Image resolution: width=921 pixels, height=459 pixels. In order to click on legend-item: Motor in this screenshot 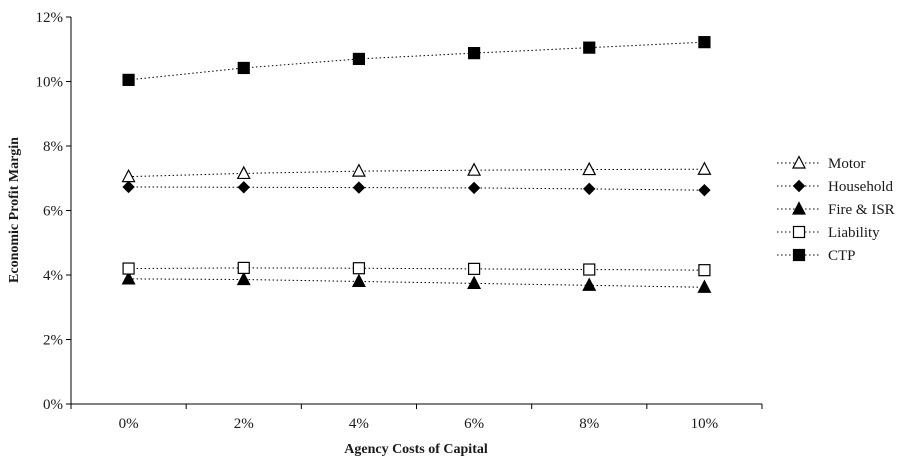, I will do `click(821, 163)`.